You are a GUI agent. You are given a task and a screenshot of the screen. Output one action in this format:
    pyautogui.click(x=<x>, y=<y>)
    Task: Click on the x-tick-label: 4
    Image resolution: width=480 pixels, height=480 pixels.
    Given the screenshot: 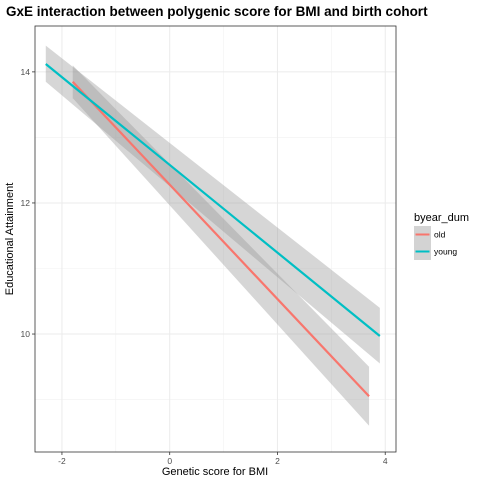 What is the action you would take?
    pyautogui.click(x=385, y=461)
    